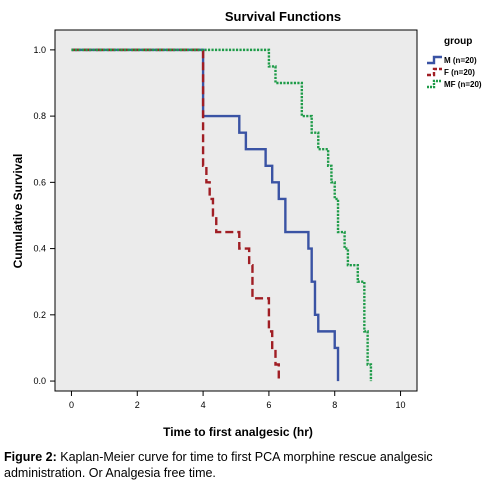  Describe the element at coordinates (460, 60) in the screenshot. I see `legend-label-0: M (n=20)` at that location.